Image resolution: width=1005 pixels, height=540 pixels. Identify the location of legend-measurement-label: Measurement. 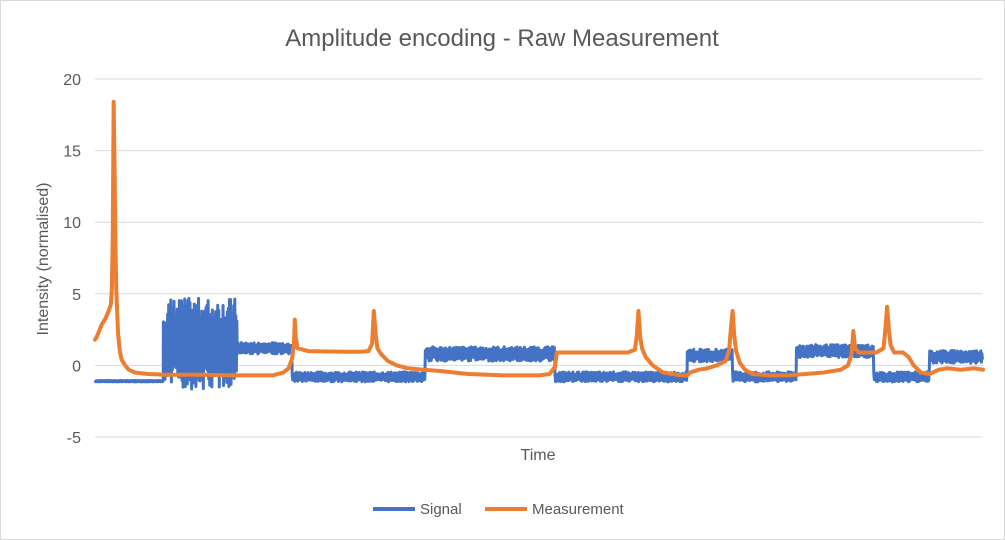
(578, 509).